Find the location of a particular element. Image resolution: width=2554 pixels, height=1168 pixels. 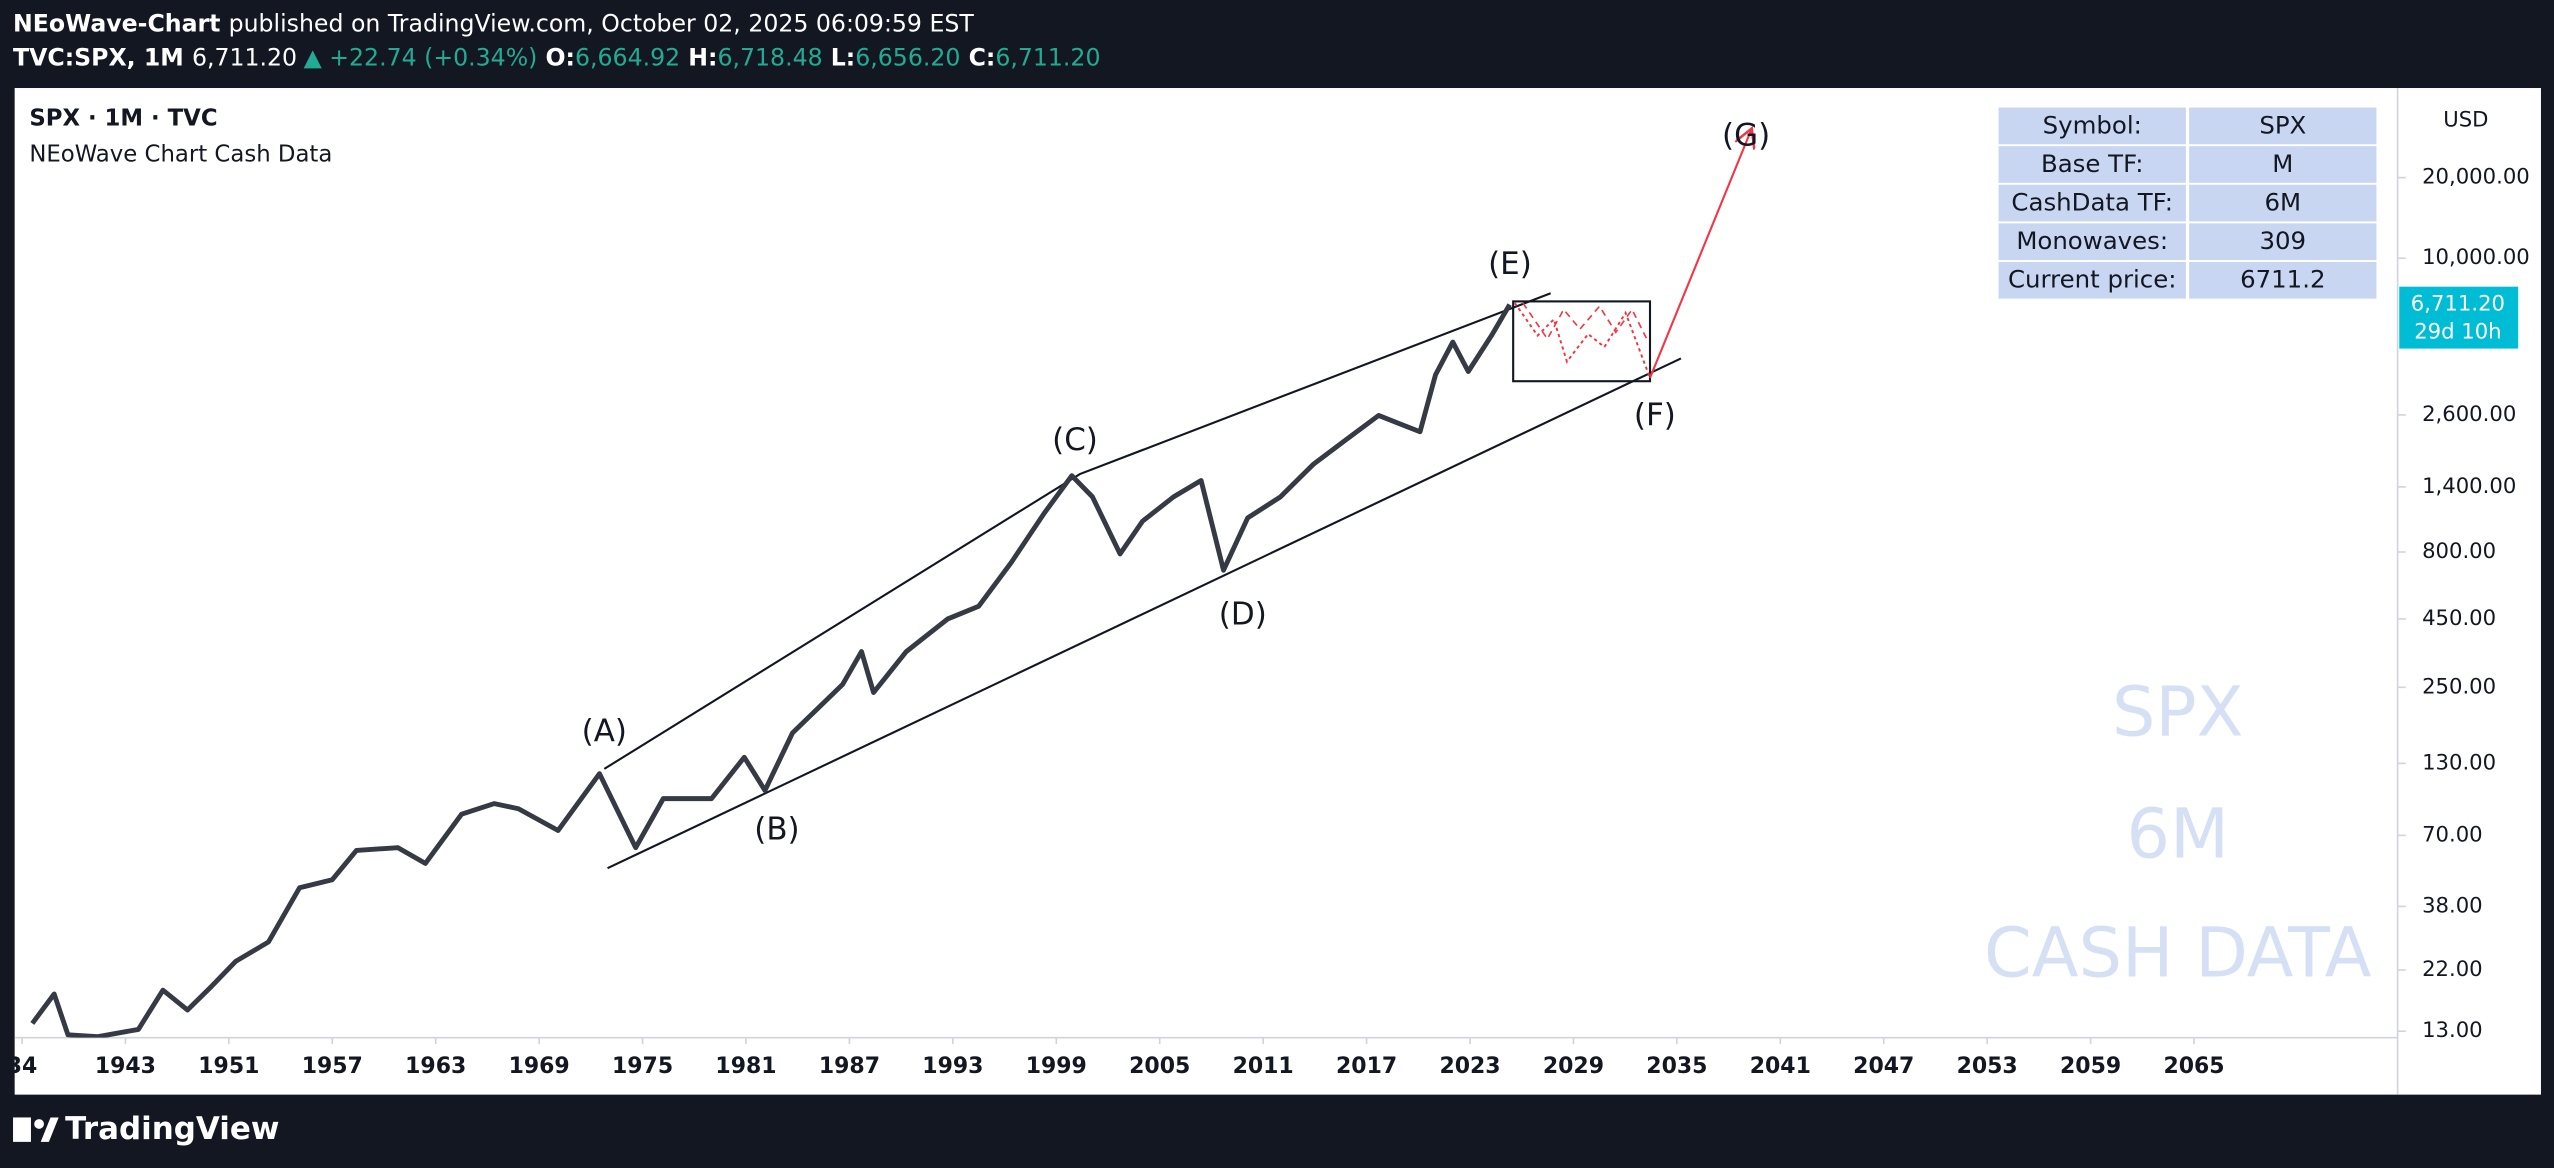

y-tick-label: 450.00 is located at coordinates (2459, 617).